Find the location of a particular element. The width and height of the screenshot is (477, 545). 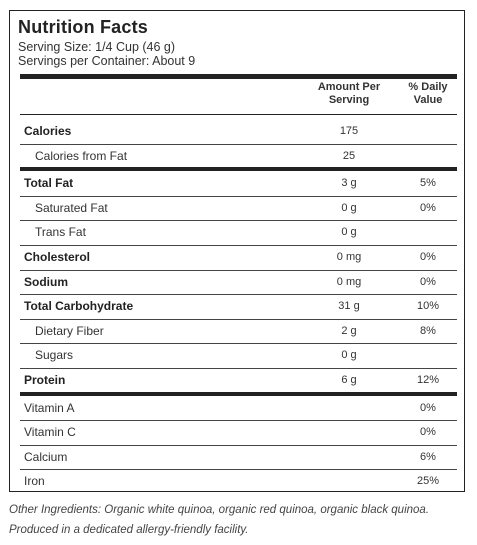

nutrient-daily-value: 12% is located at coordinates (428, 380).